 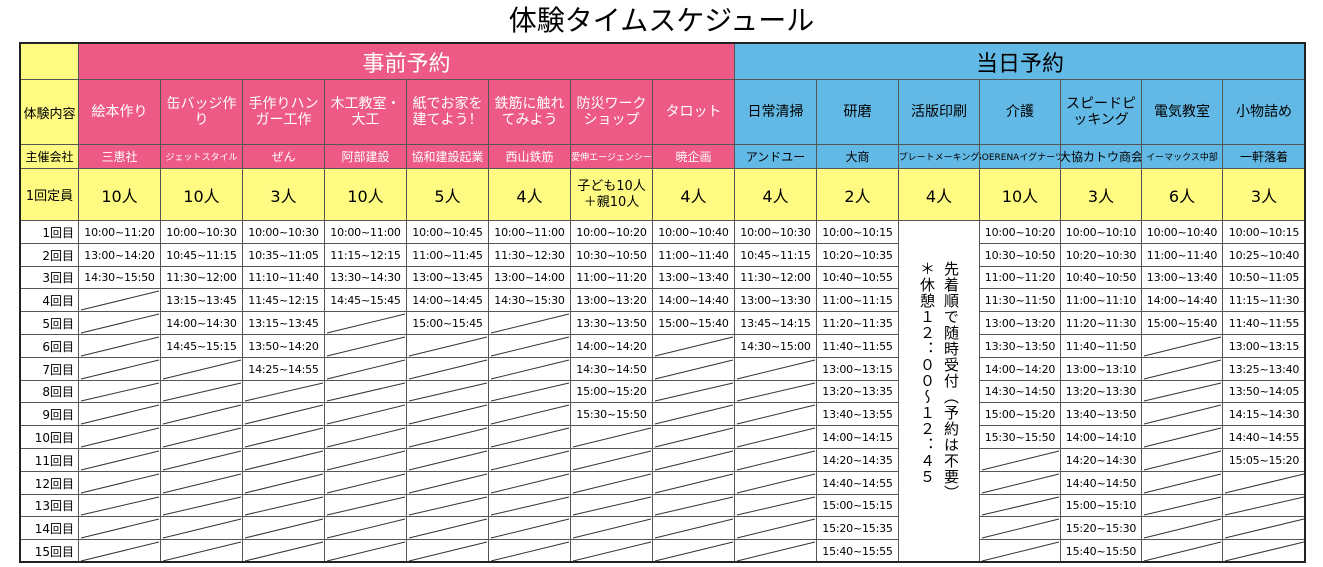 What do you see at coordinates (120, 112) in the screenshot?
I see `activity-name: 絵本作り` at bounding box center [120, 112].